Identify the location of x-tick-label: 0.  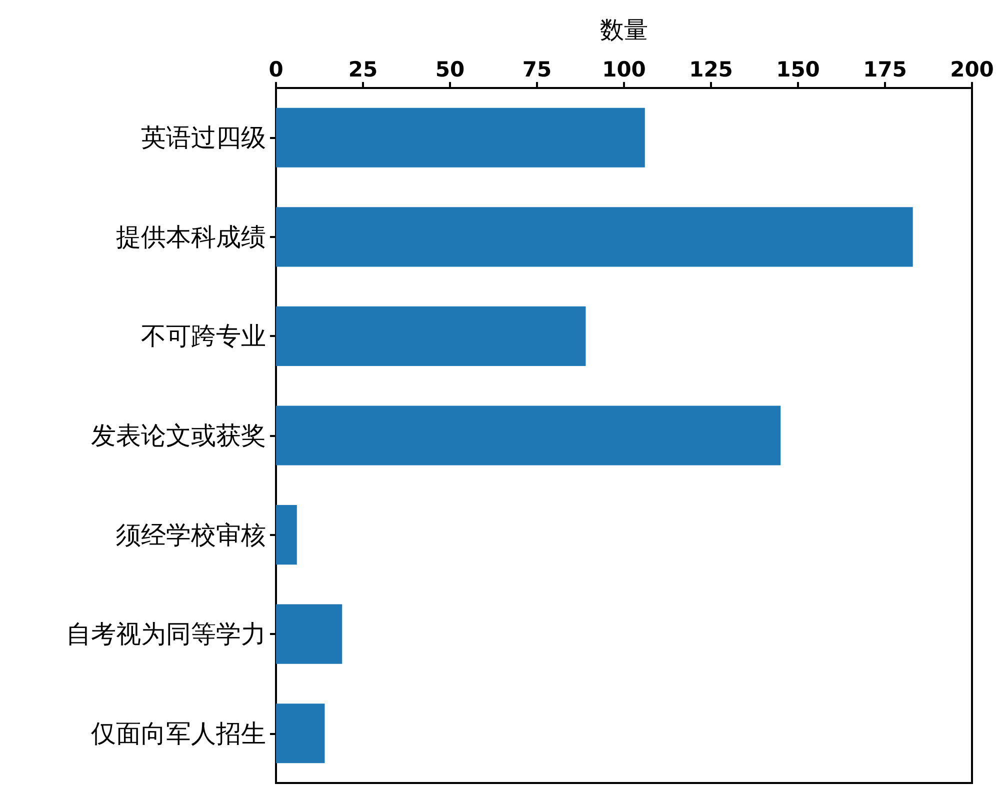
(276, 70).